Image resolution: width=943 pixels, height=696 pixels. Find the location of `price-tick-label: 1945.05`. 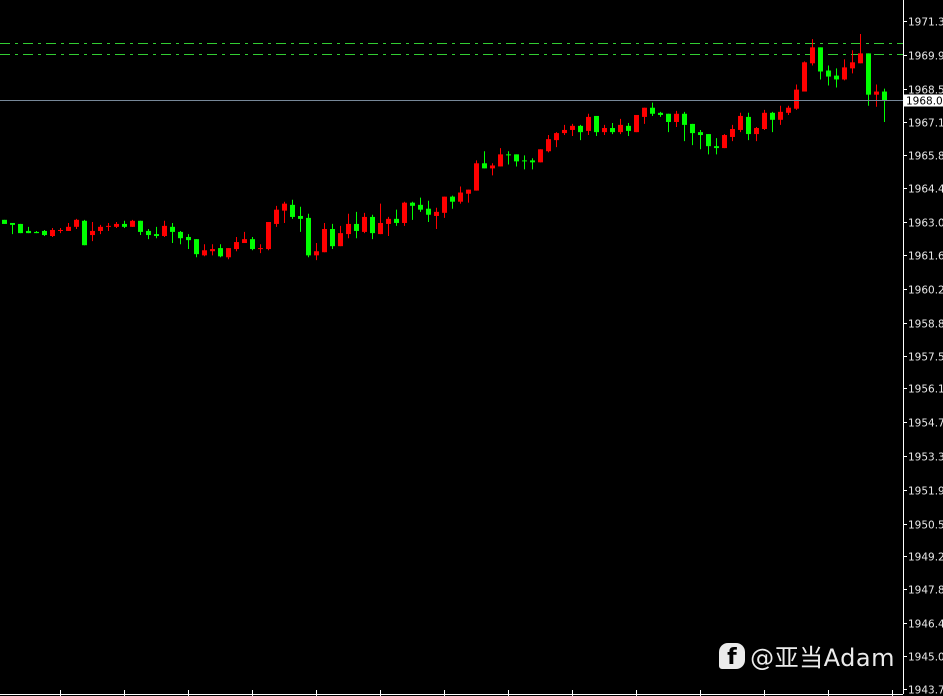

price-tick-label: 1945.05 is located at coordinates (925, 658).